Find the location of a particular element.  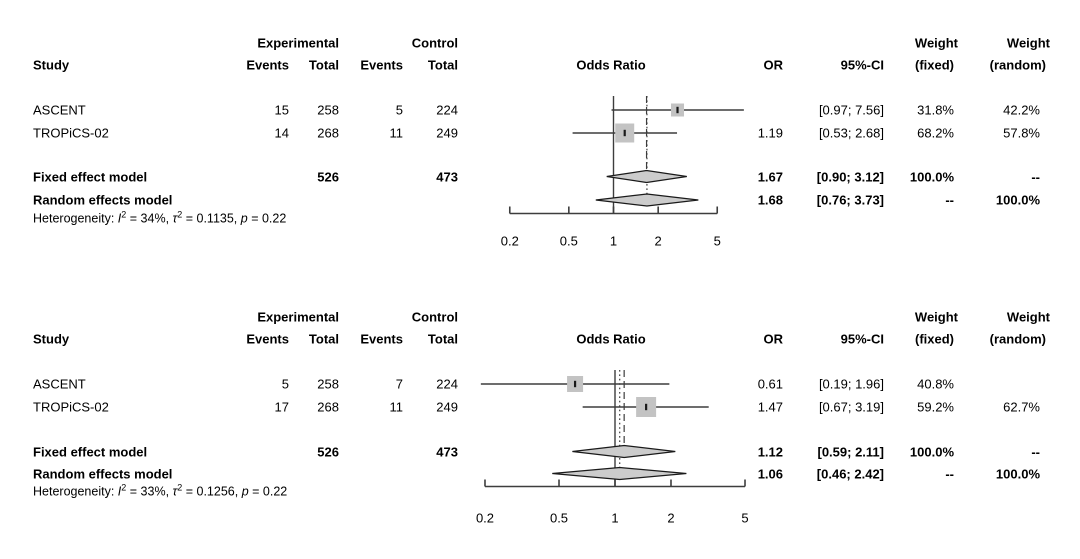

weight-fixed-value: 40.8% is located at coordinates (935, 384).